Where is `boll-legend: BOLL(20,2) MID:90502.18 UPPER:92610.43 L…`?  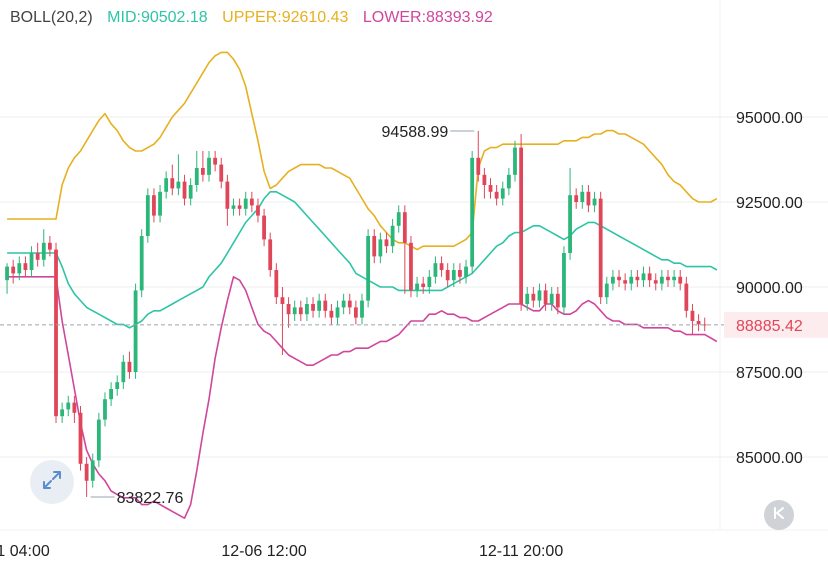 boll-legend: BOLL(20,2) MID:90502.18 UPPER:92610.43 L… is located at coordinates (256, 18).